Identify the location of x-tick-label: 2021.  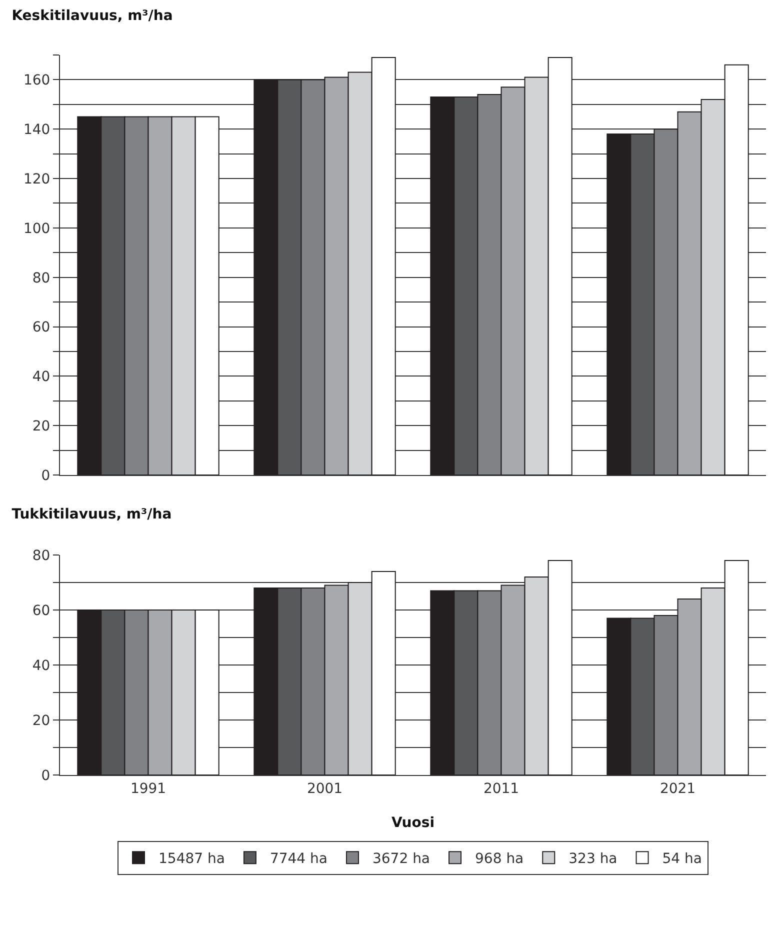
(678, 788).